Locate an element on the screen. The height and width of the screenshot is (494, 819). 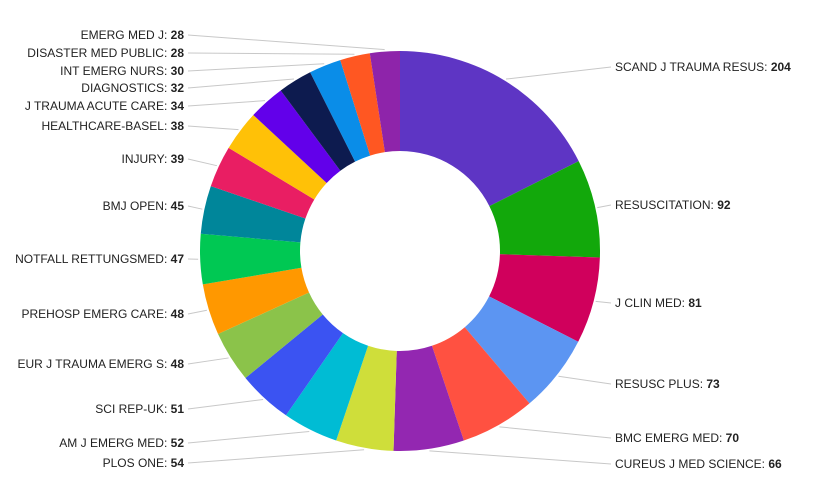
slice-label-name: PREHOSP EMERG CARE: is located at coordinates (95, 314).